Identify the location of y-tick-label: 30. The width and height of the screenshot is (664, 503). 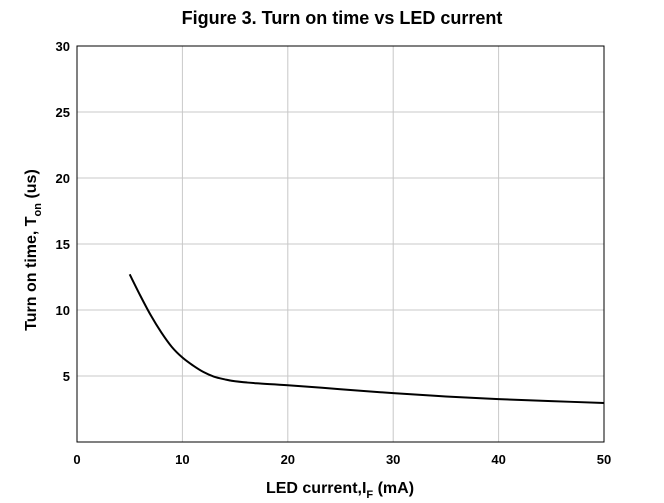
(63, 46).